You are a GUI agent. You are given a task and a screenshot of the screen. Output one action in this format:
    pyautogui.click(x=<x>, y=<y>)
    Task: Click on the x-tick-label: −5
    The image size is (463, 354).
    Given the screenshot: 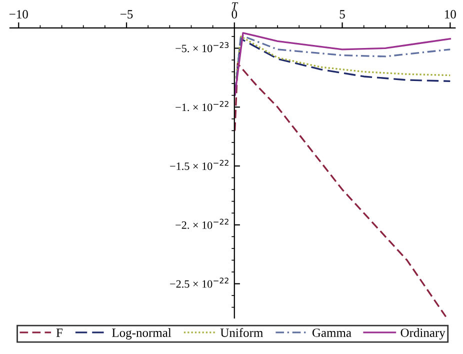 What is the action you would take?
    pyautogui.click(x=126, y=14)
    